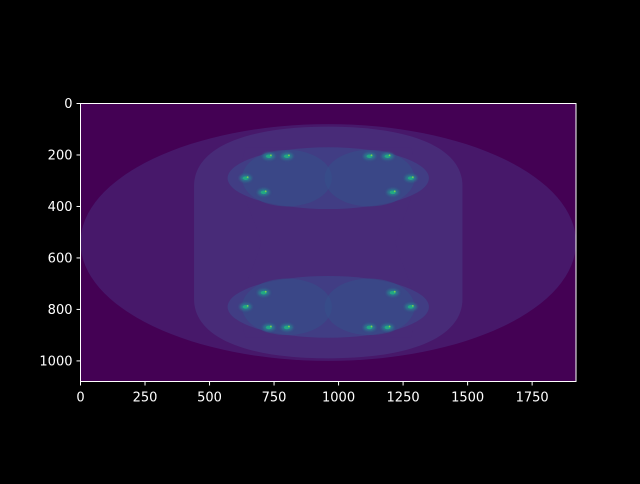 The height and width of the screenshot is (484, 640). I want to click on x-tick-label: 0, so click(80, 398).